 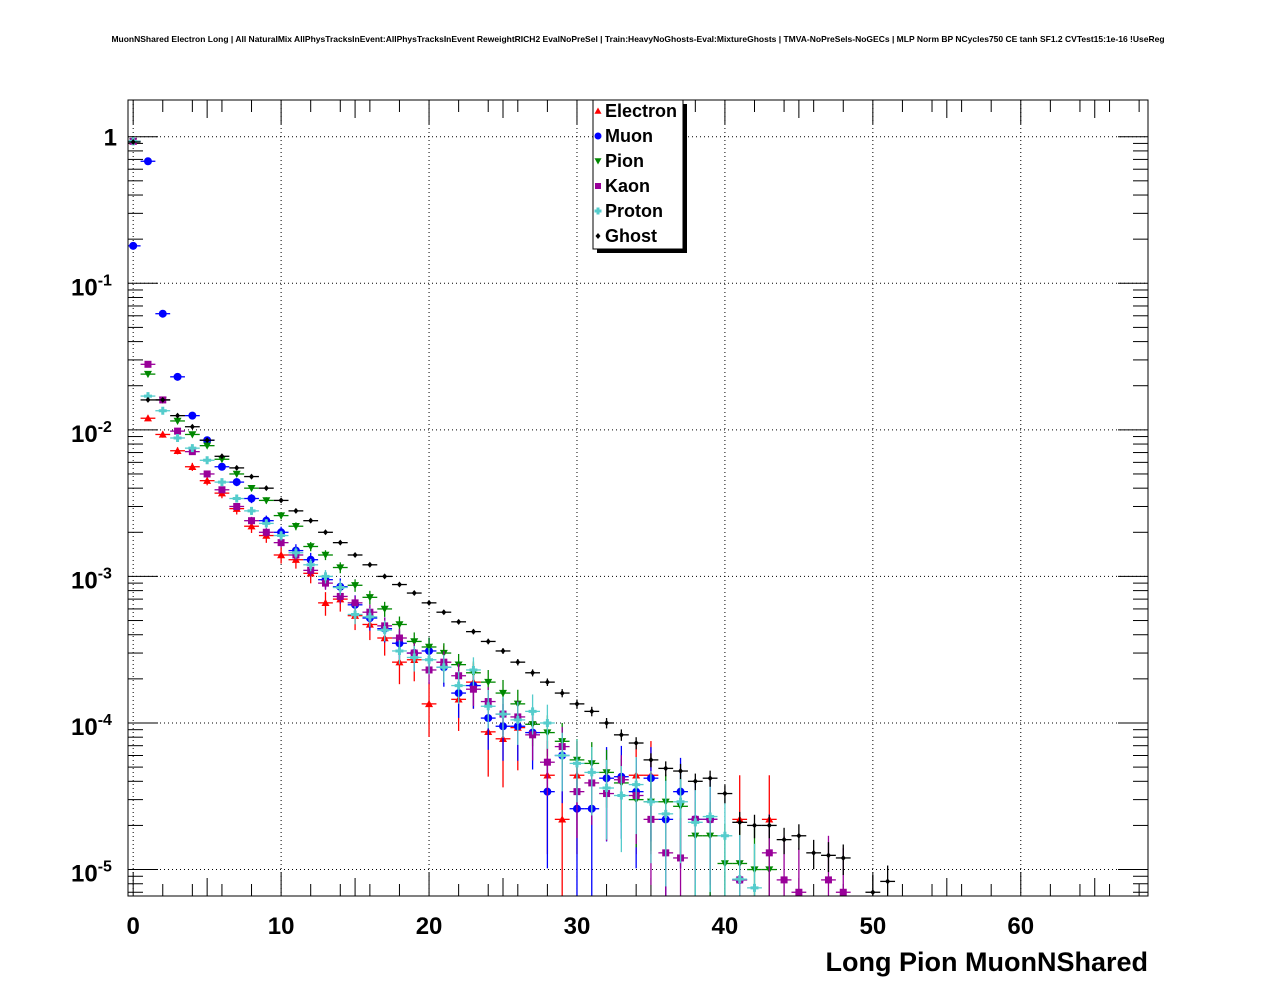 I want to click on y-tick-label: 1, so click(x=110, y=138).